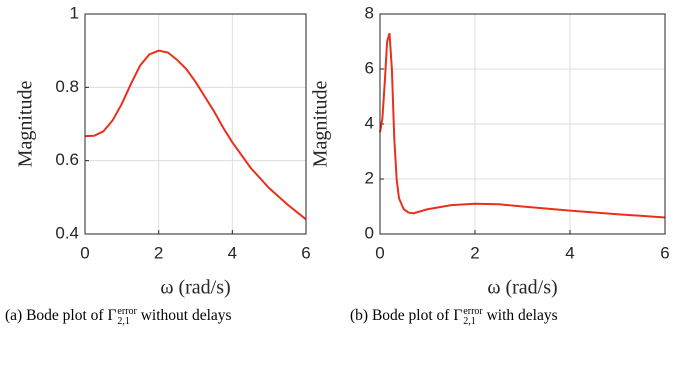  What do you see at coordinates (74, 12) in the screenshot?
I see `y-tick-label: 1` at bounding box center [74, 12].